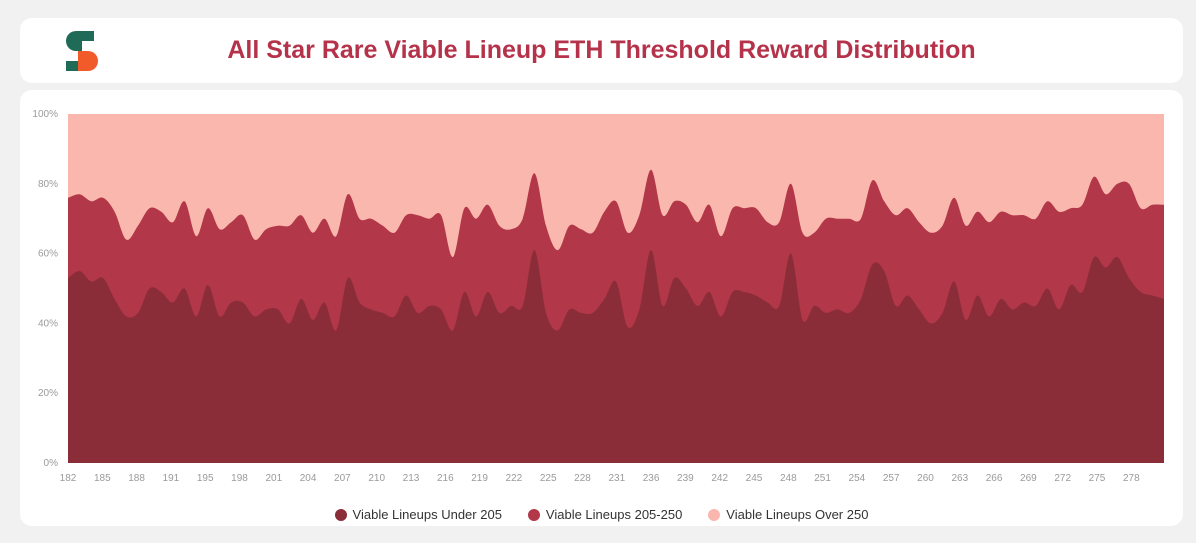  I want to click on x-tick-label: 272, so click(1062, 478).